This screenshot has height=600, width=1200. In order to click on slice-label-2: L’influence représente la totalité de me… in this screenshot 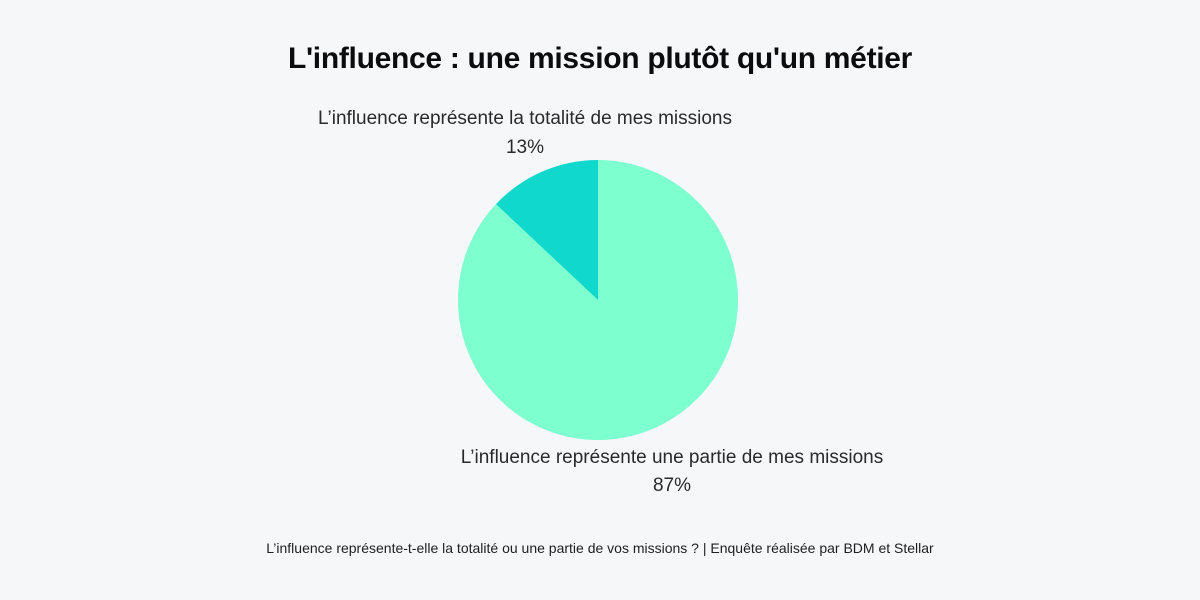, I will do `click(525, 118)`.